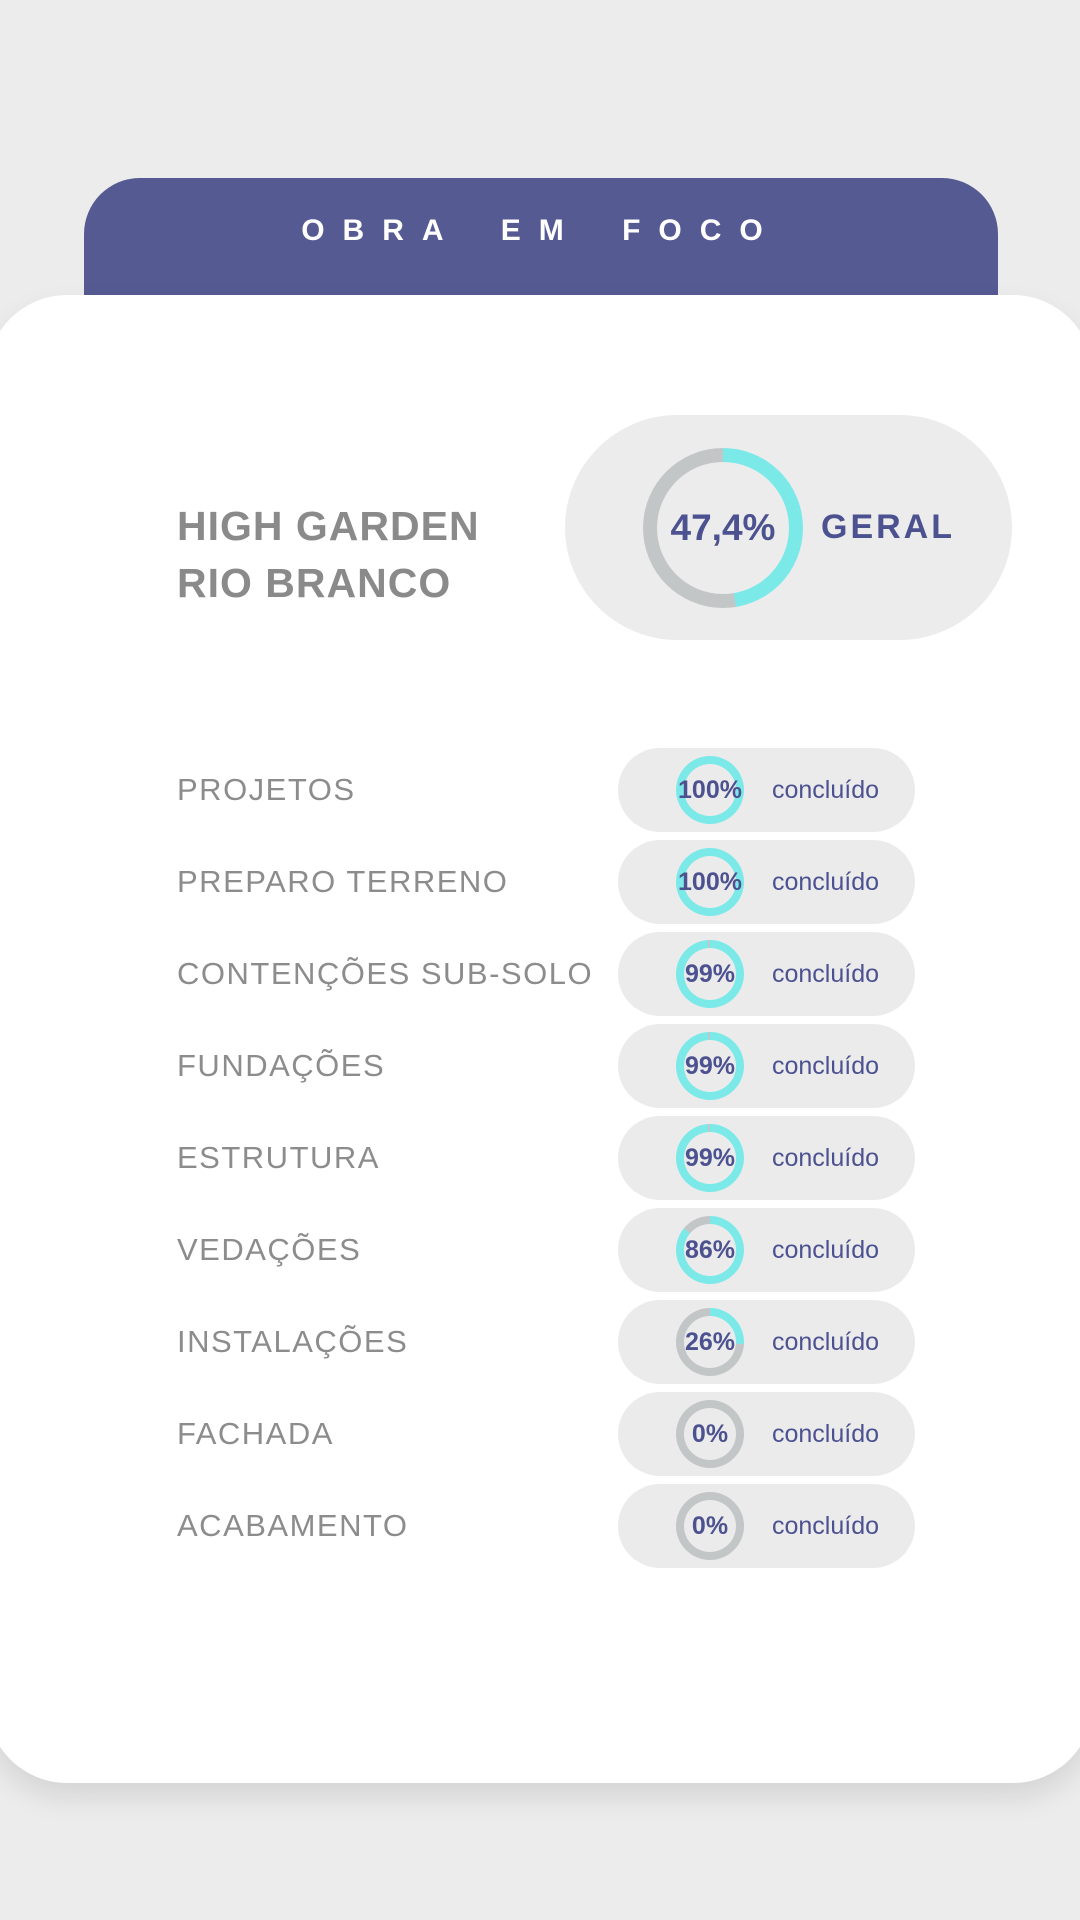 The height and width of the screenshot is (1920, 1080). What do you see at coordinates (540, 1250) in the screenshot?
I see `phase-row: VEDAÇÕES 86% concluído` at bounding box center [540, 1250].